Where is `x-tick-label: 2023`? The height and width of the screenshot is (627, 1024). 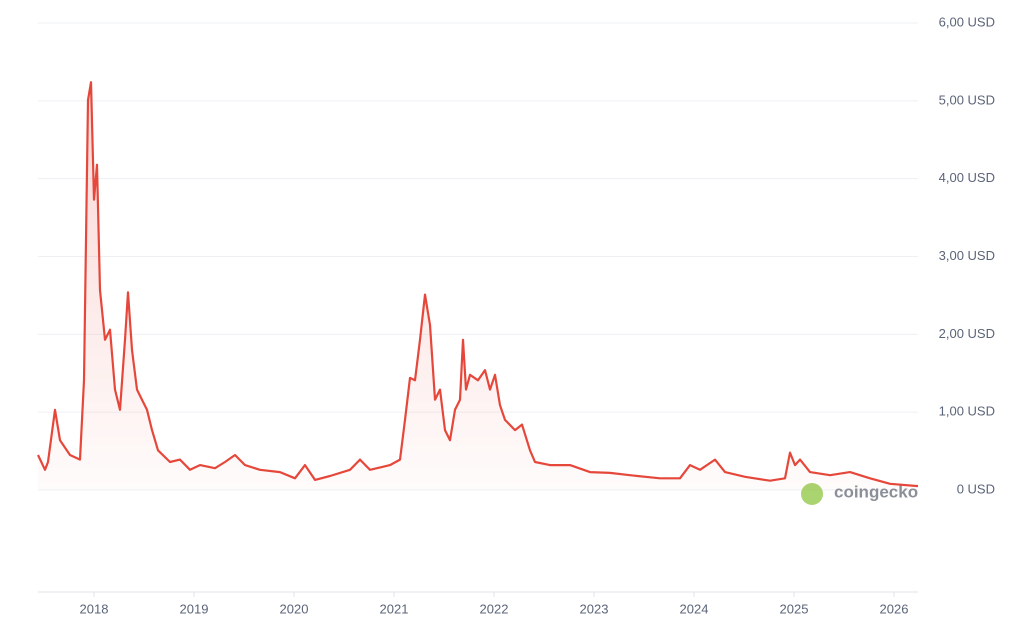 x-tick-label: 2023 is located at coordinates (594, 608).